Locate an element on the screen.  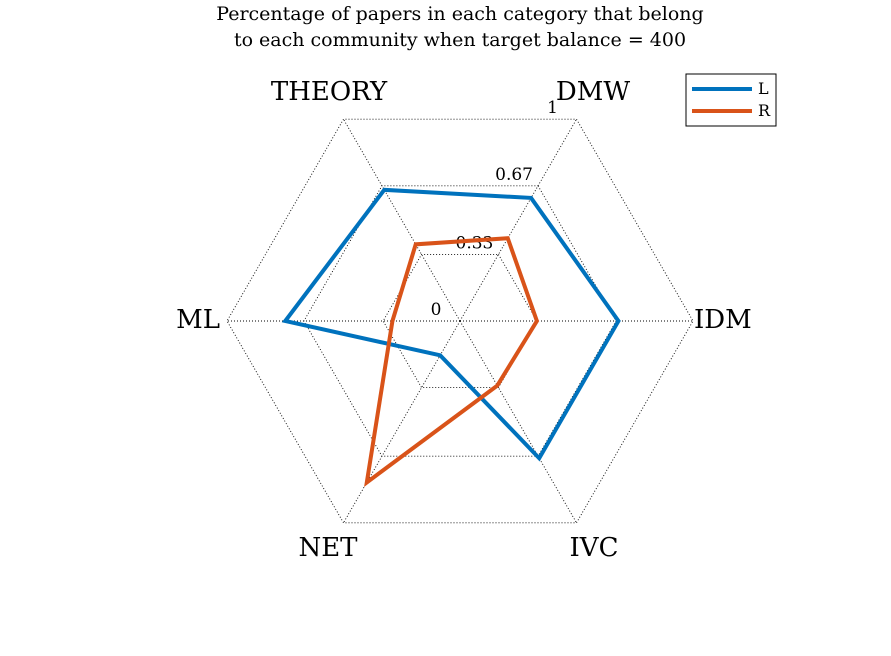
legend-label-L: L is located at coordinates (763, 88).